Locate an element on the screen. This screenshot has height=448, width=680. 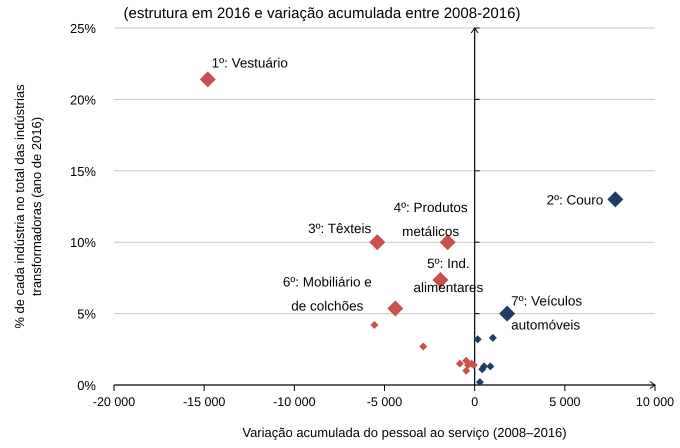
x-tick-label: 5 000 is located at coordinates (565, 402).